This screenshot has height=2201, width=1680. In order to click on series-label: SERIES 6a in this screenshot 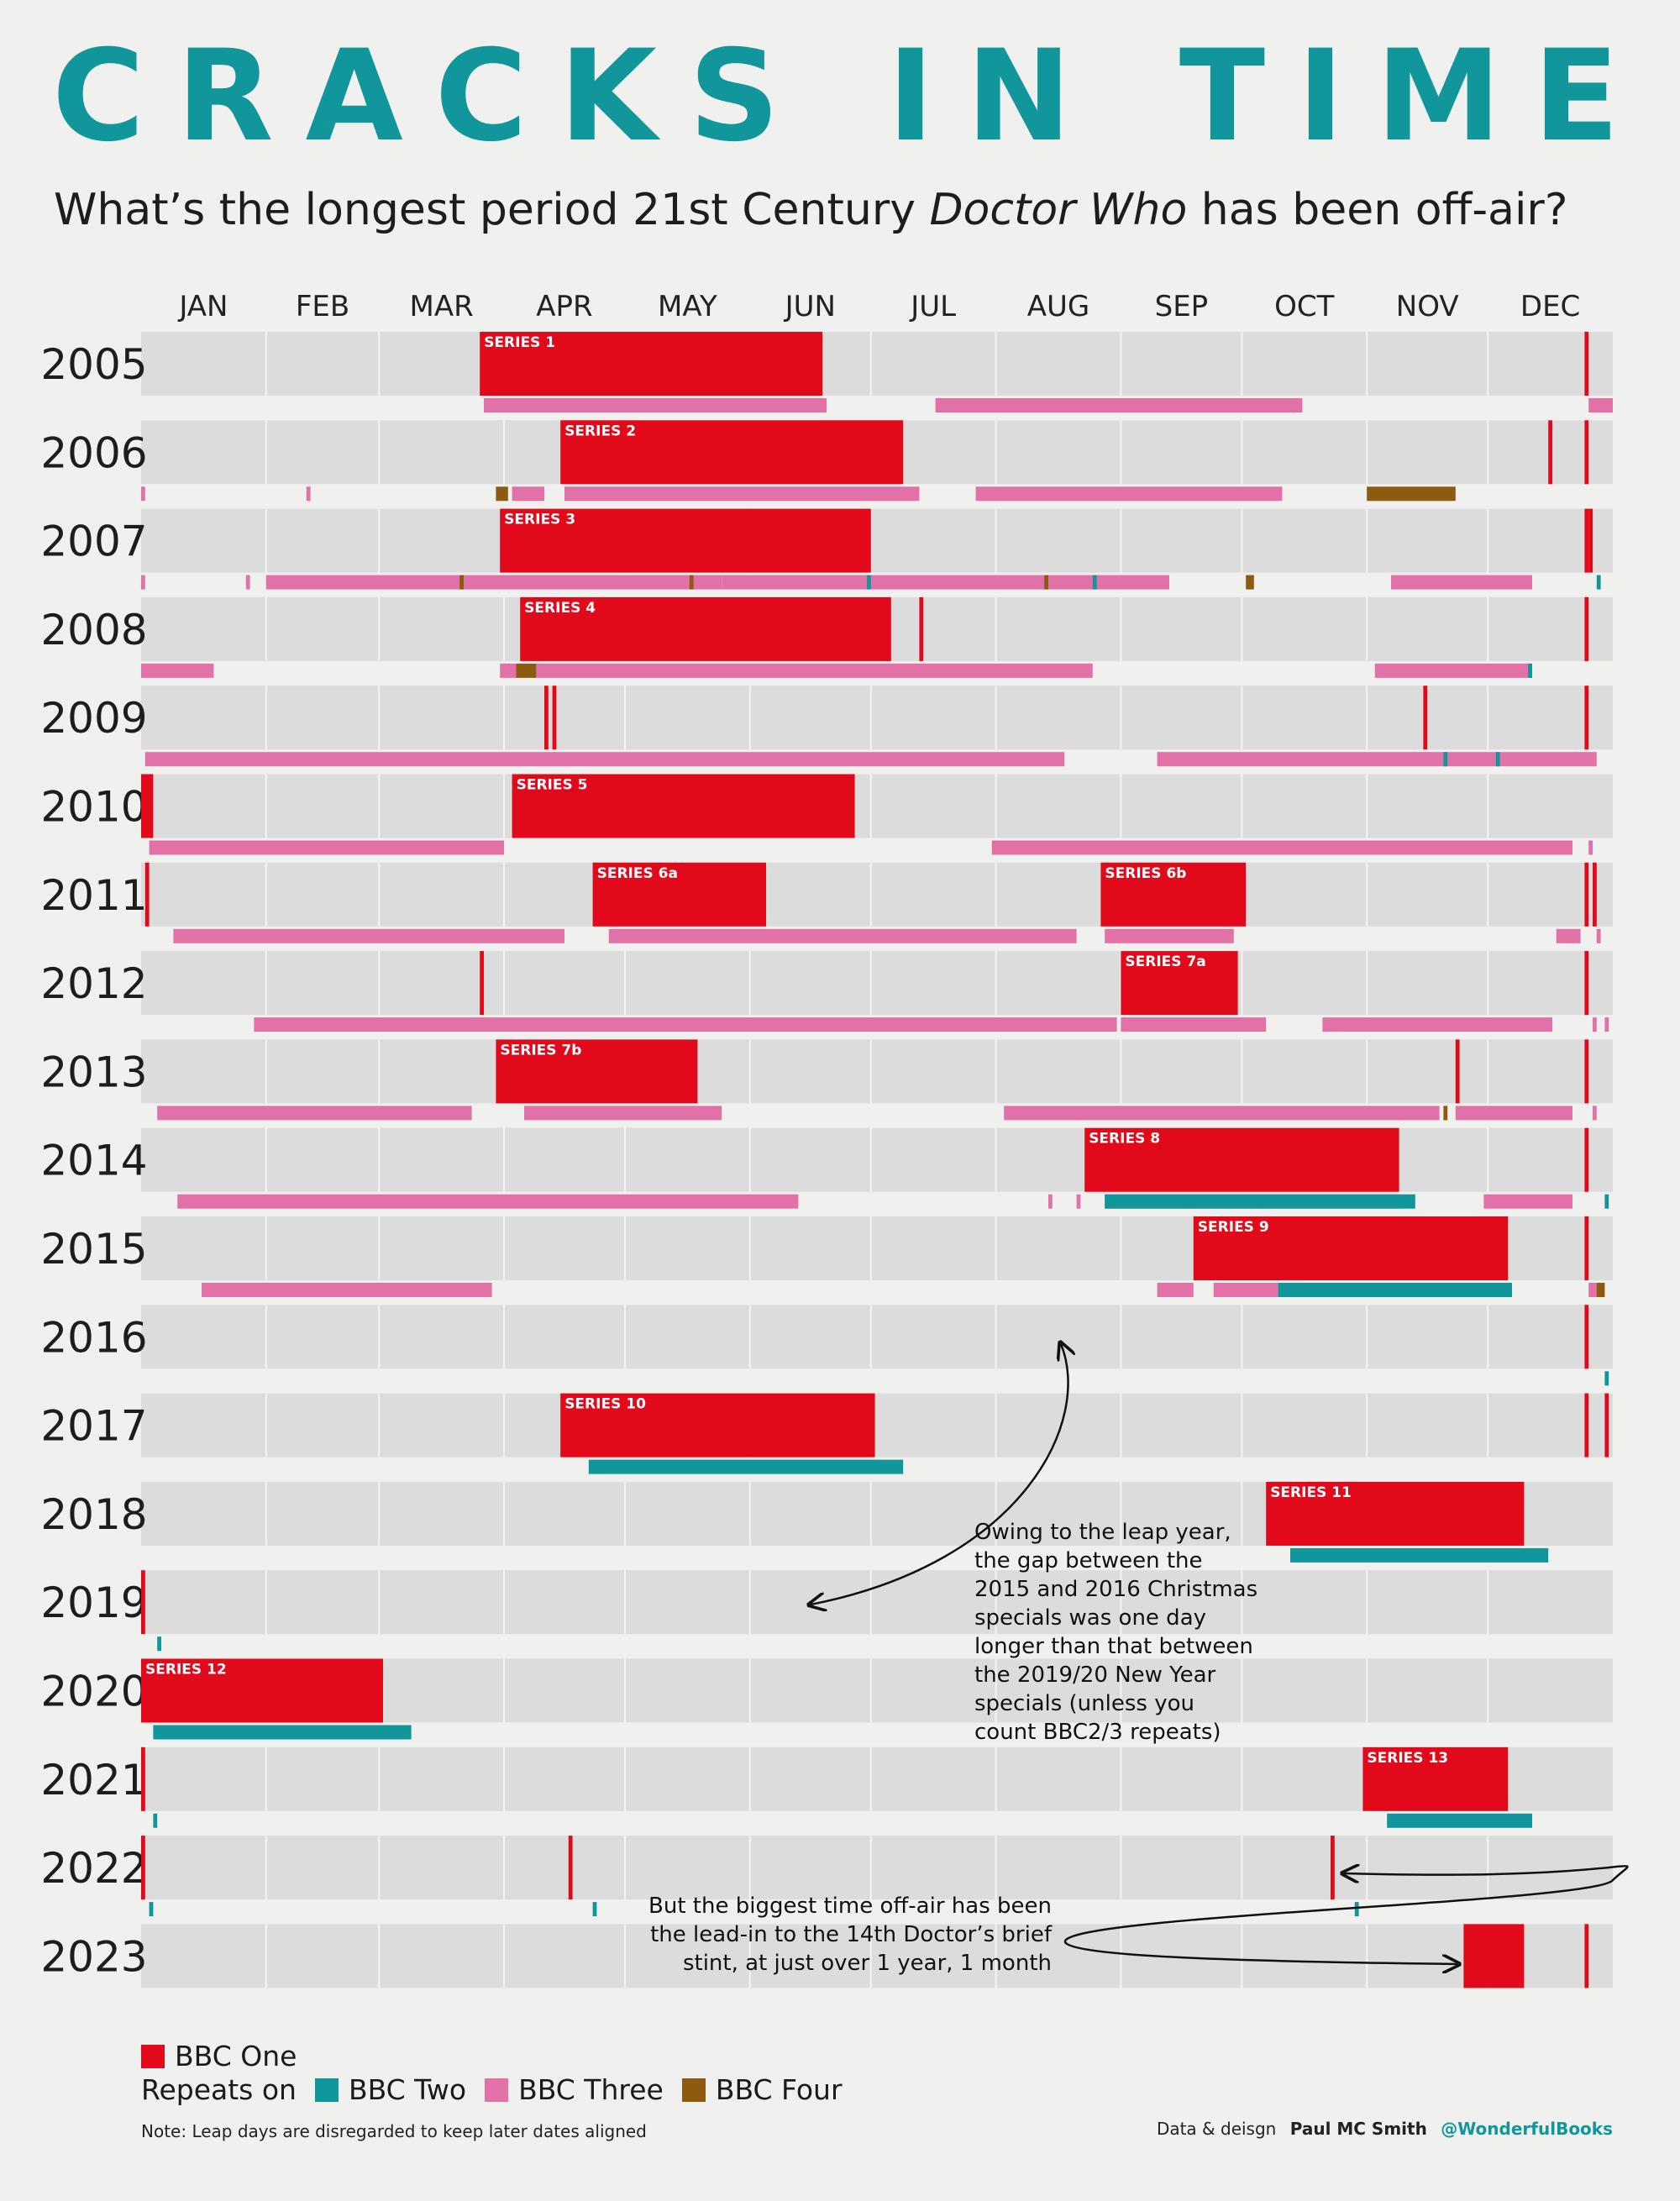, I will do `click(637, 873)`.